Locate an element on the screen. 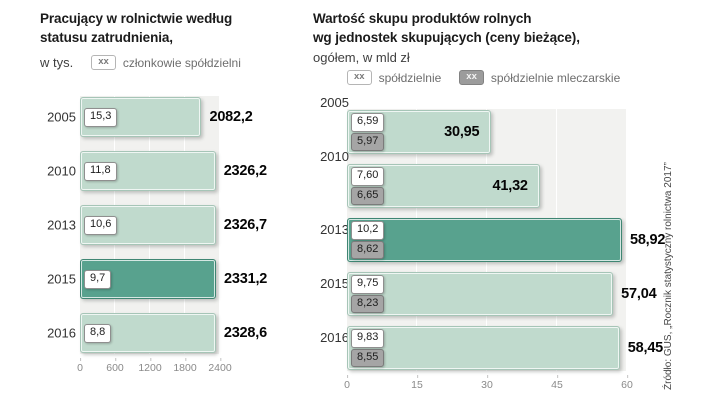 This screenshot has height=406, width=720. bar-inner-labels: 6,59 5,97 is located at coordinates (368, 132).